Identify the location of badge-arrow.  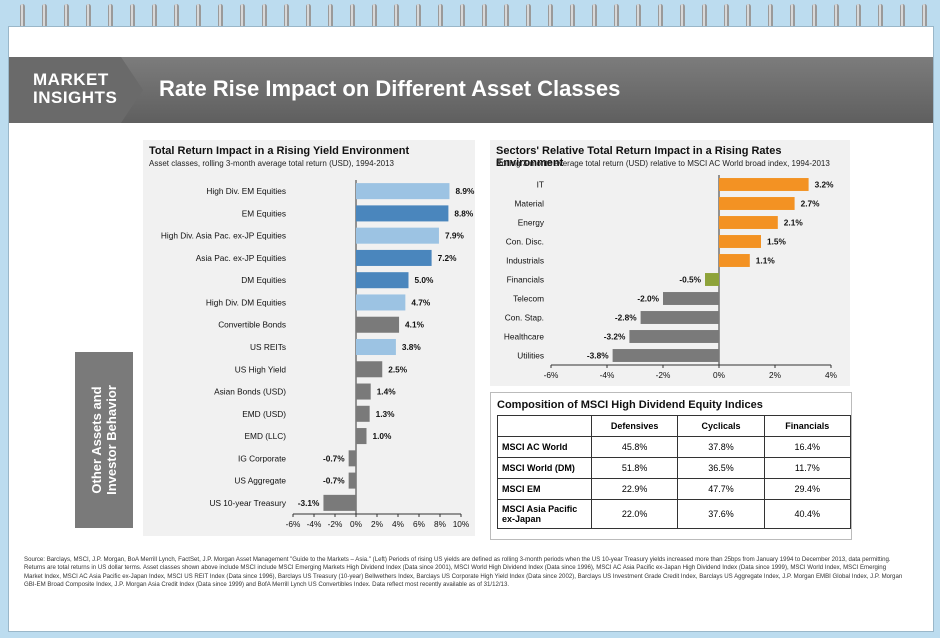
(132, 90).